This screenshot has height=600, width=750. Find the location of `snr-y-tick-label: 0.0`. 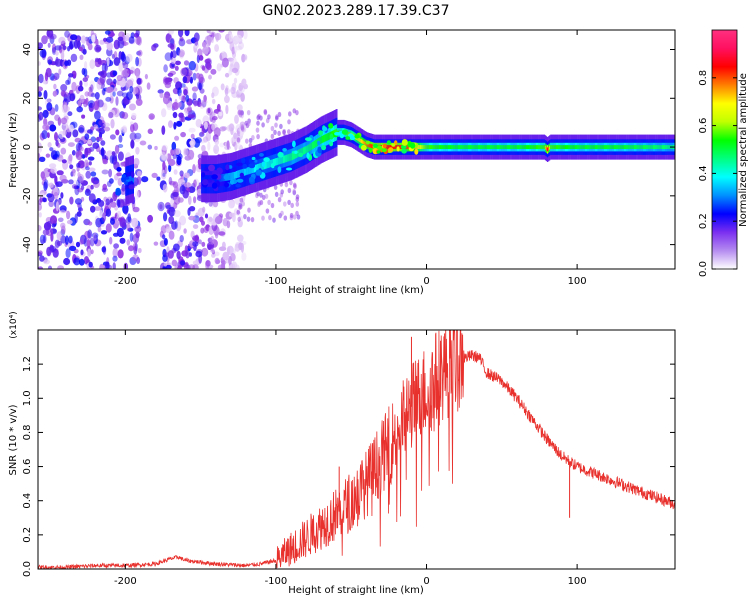

snr-y-tick-label: 0.0 is located at coordinates (27, 569).